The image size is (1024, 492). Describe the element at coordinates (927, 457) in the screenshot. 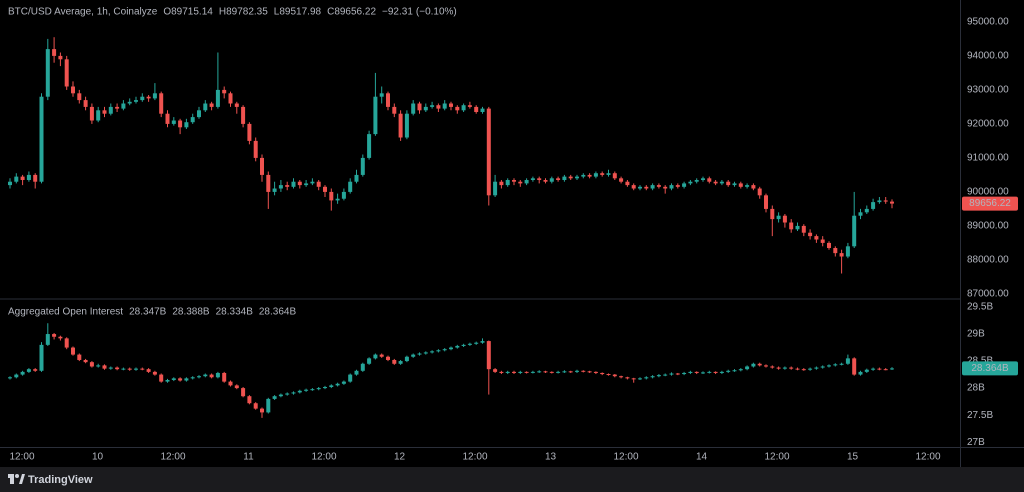

I see `x-tick-label: 12:00` at that location.